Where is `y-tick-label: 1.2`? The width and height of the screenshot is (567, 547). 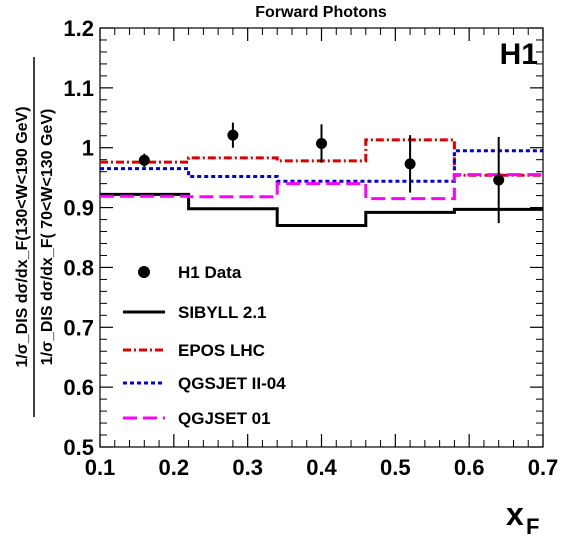 y-tick-label: 1.2 is located at coordinates (78, 28).